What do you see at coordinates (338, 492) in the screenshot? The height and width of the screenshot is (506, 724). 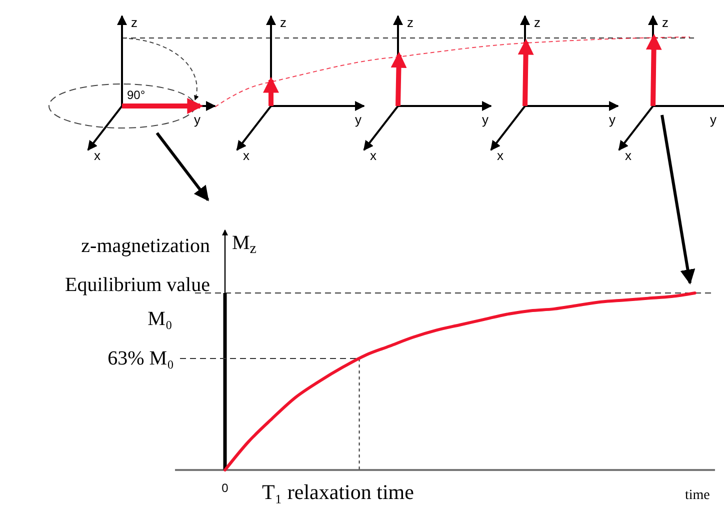 I see `x-axis-title: T₁ relaxation time` at bounding box center [338, 492].